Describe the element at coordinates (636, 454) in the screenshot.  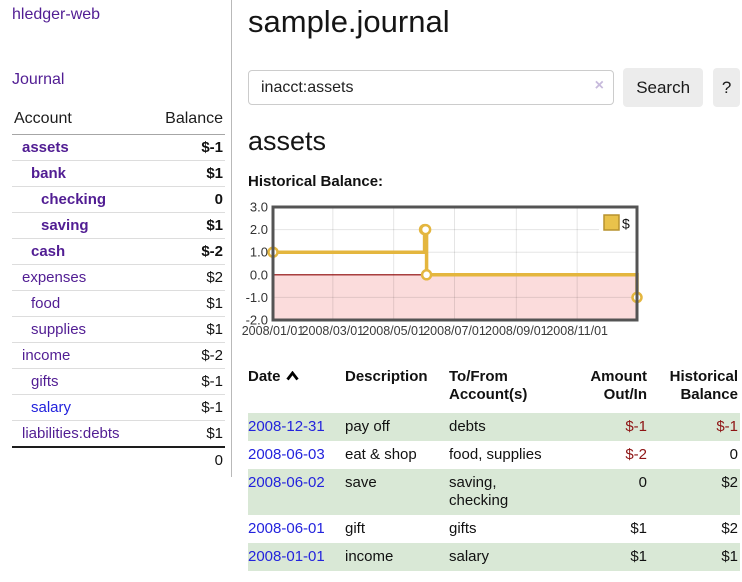
I see `transaction-amount: $-2` at that location.